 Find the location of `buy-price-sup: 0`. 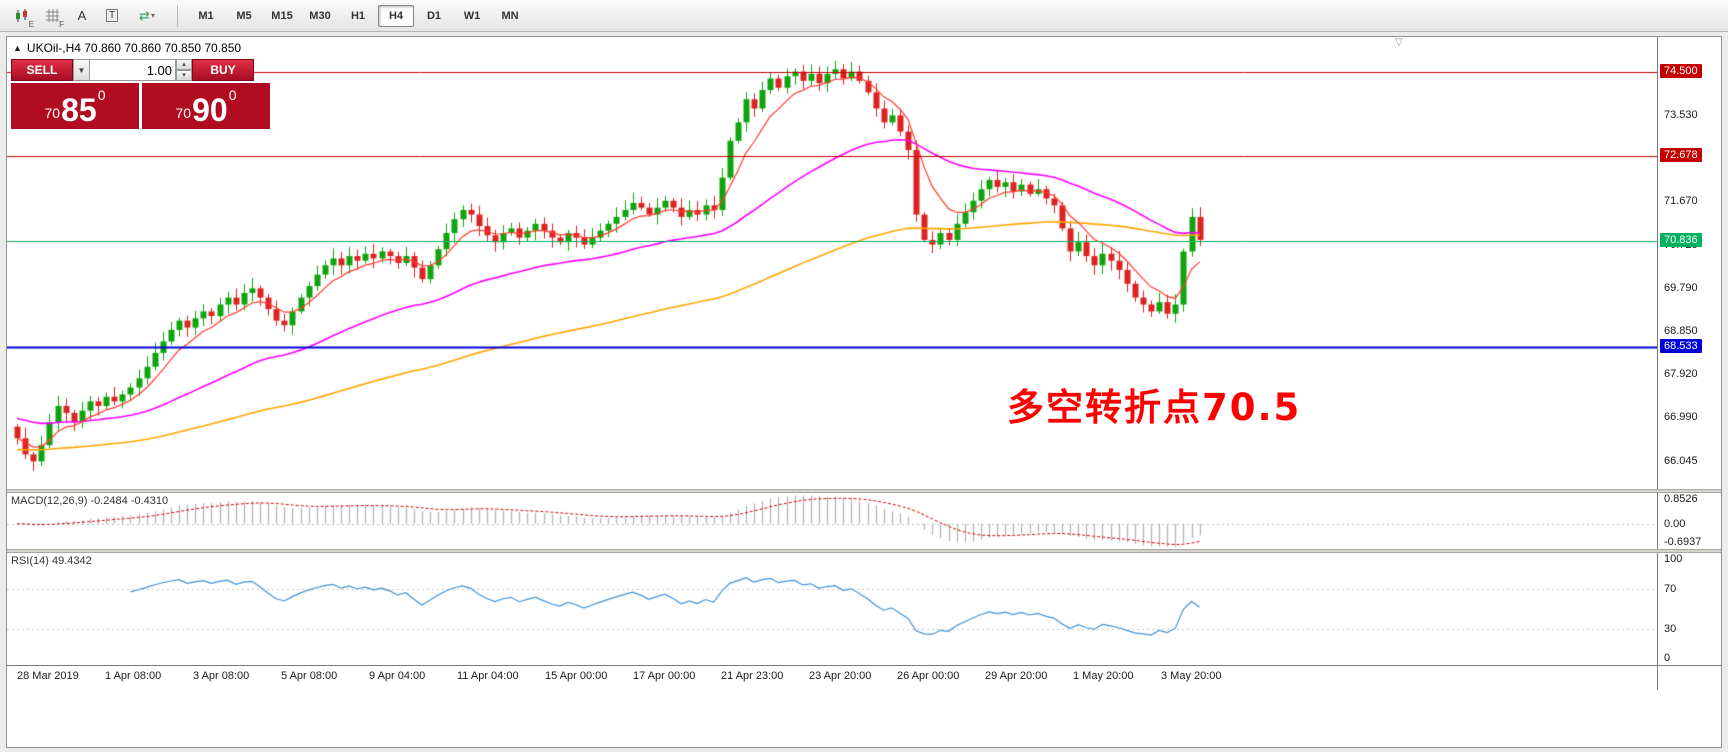

buy-price-sup: 0 is located at coordinates (232, 95).